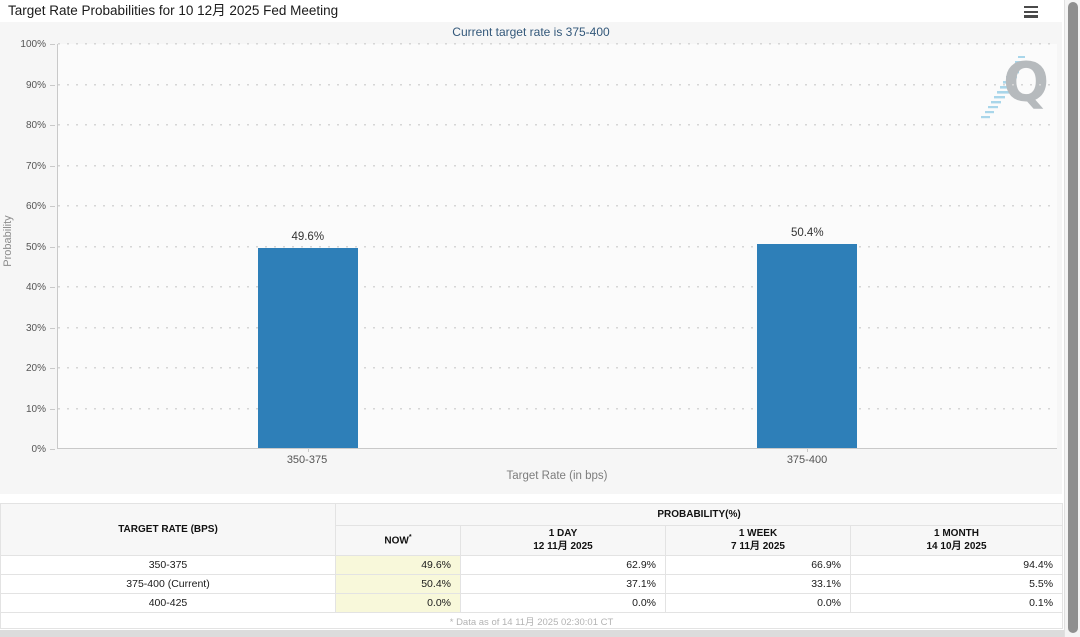 The image size is (1080, 637). What do you see at coordinates (532, 633) in the screenshot?
I see `horizontal-scrollbar` at bounding box center [532, 633].